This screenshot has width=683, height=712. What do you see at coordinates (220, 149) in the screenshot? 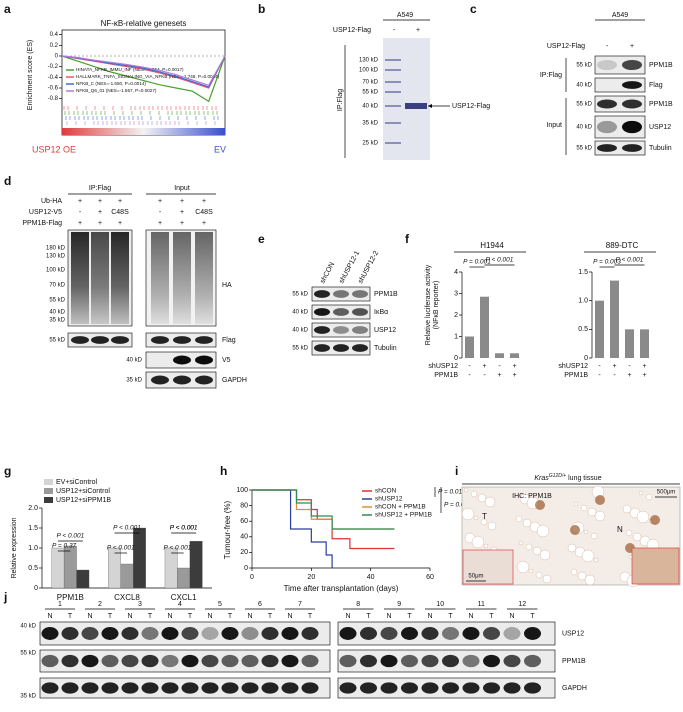
I see `phenotype-label: EV` at bounding box center [220, 149].